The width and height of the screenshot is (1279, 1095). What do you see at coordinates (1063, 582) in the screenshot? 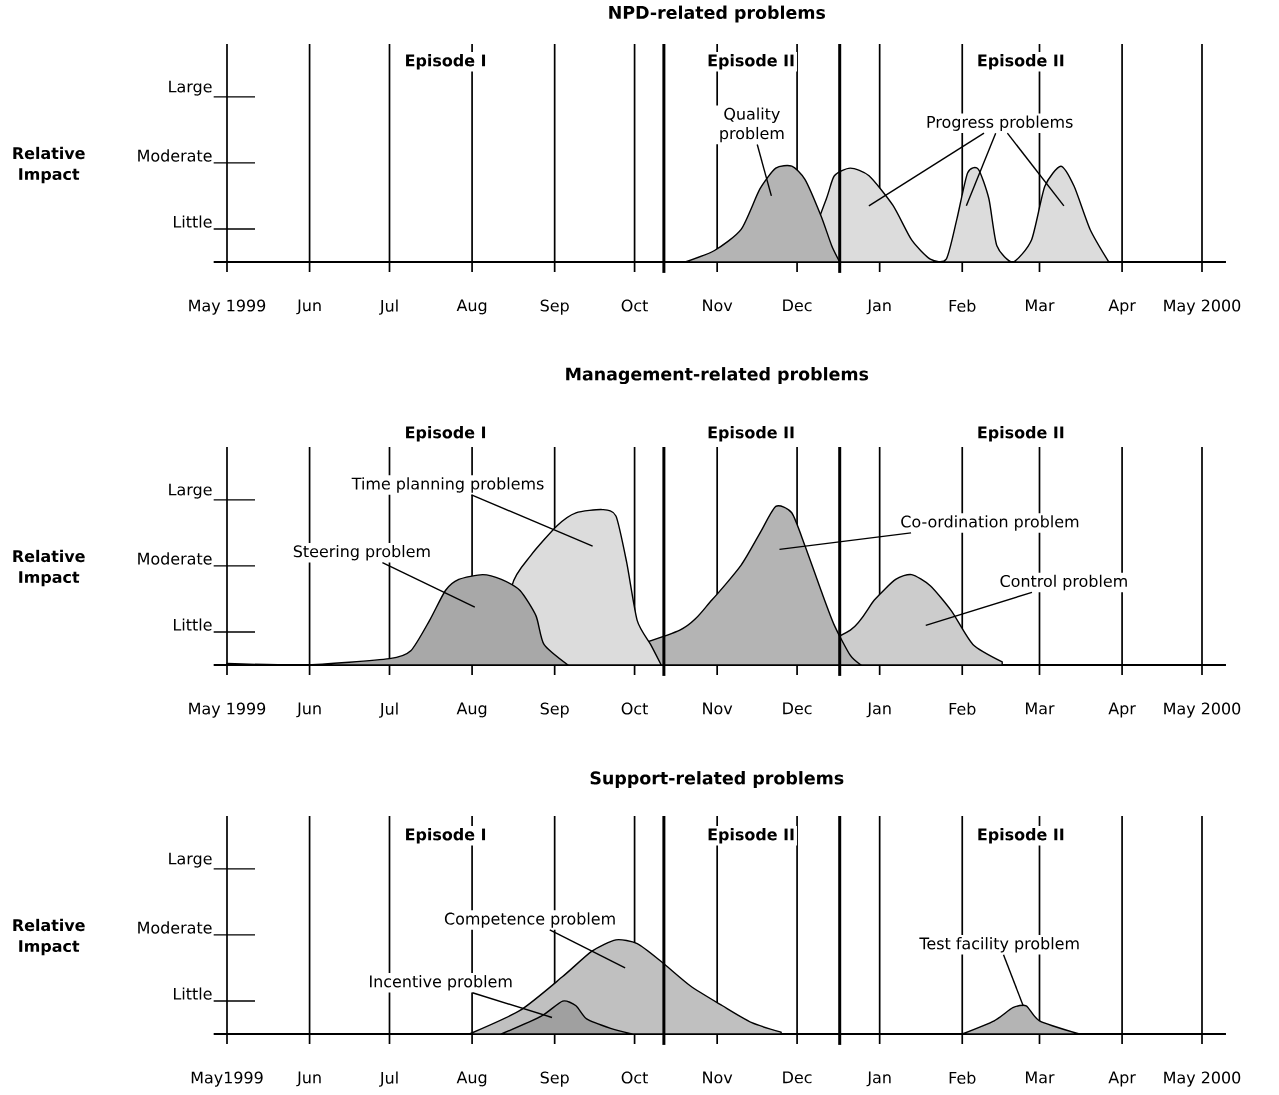
I see `text: Control problem` at bounding box center [1063, 582].